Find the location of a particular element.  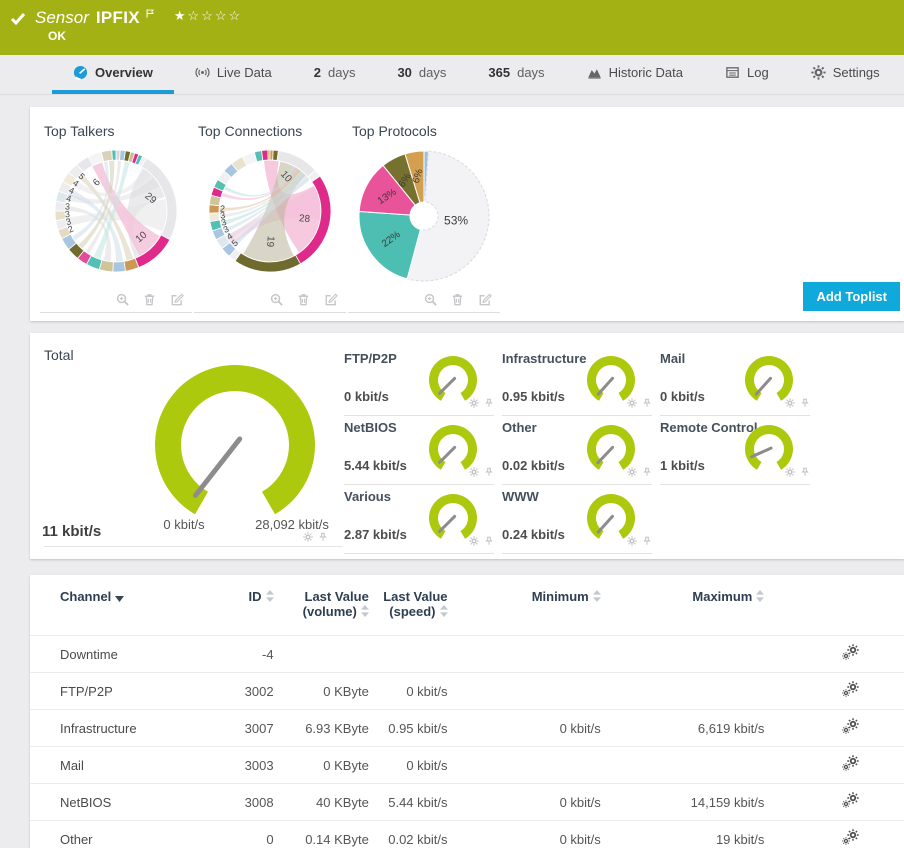

flag-icon is located at coordinates (150, 13).